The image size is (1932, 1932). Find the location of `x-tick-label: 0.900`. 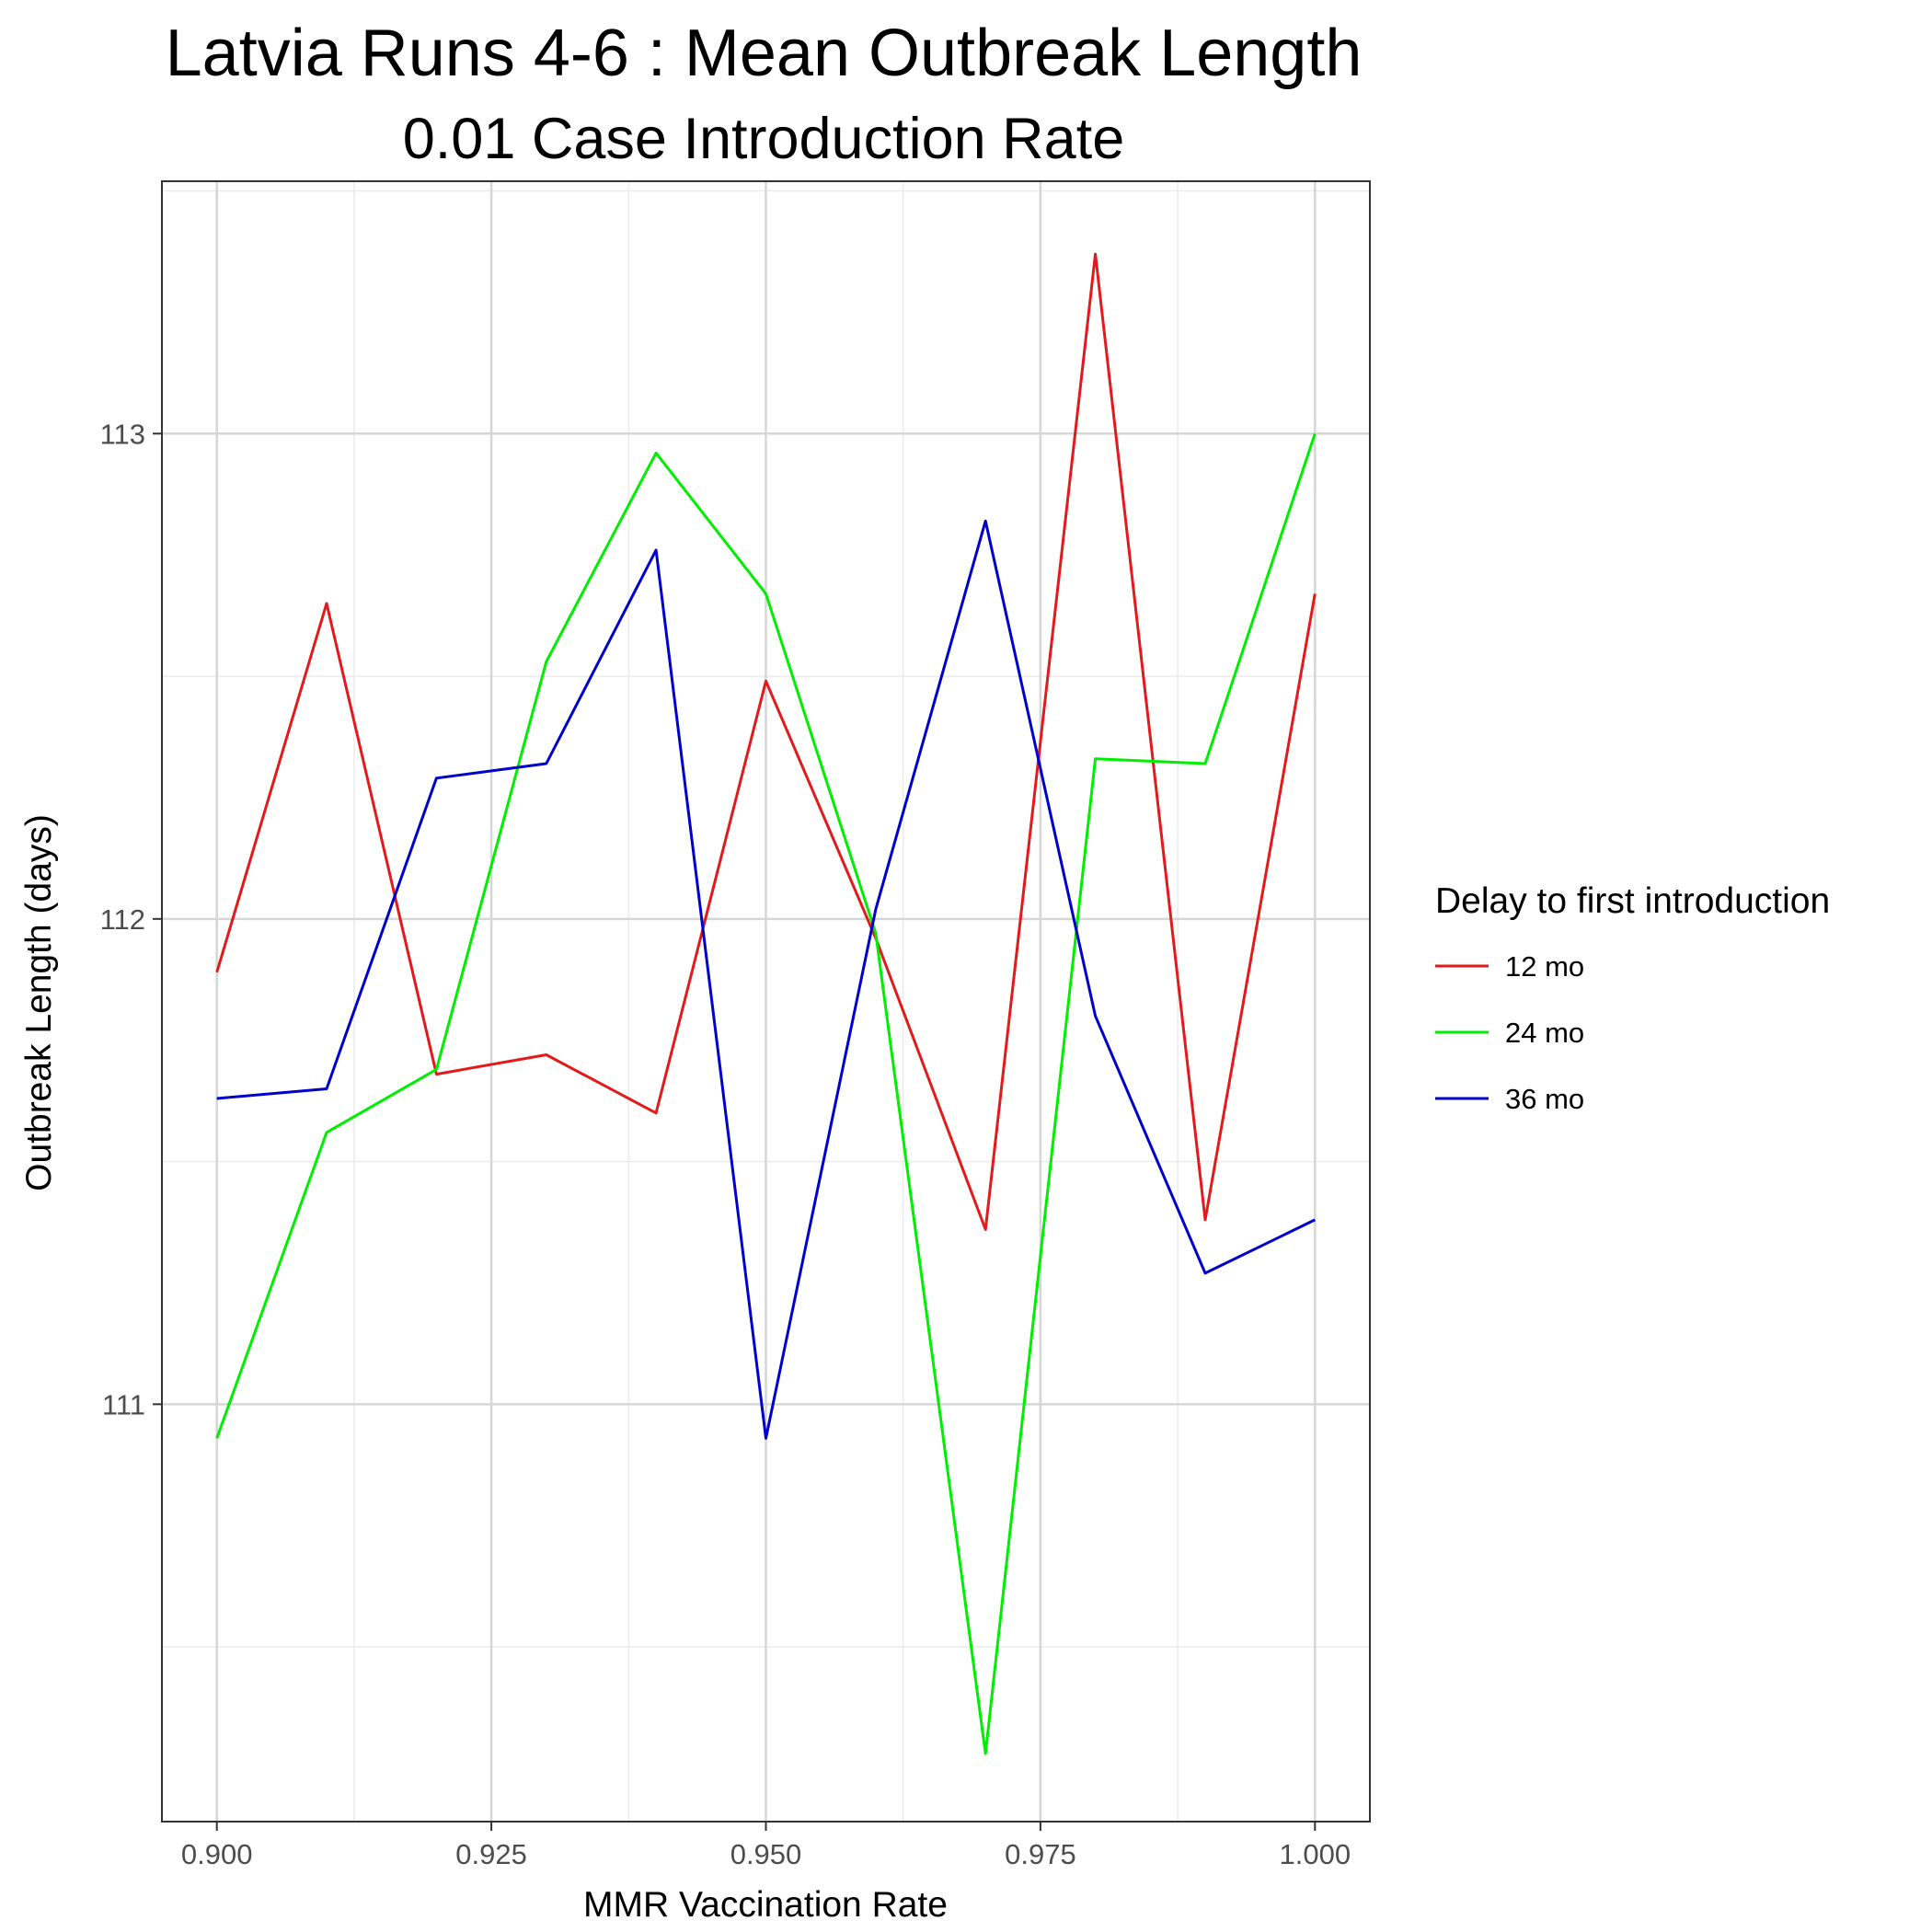

x-tick-label: 0.900 is located at coordinates (217, 1854).